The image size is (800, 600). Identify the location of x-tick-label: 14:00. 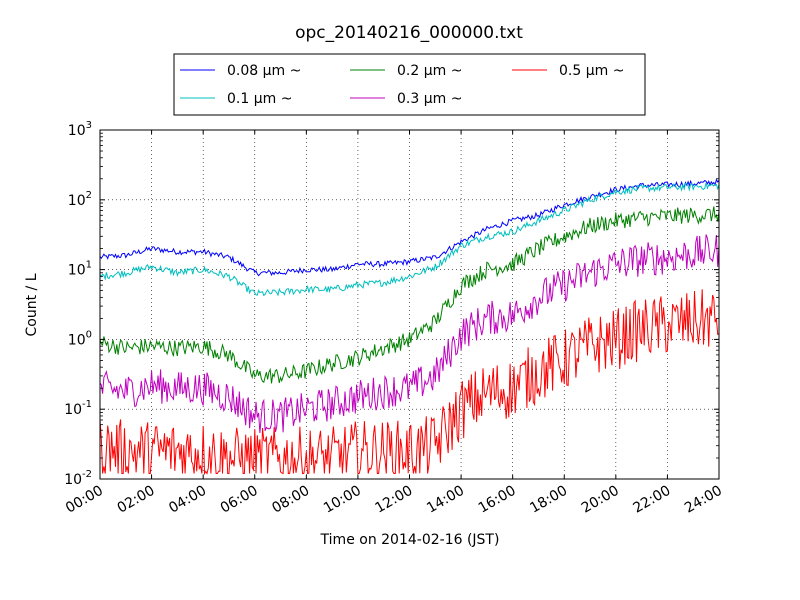
(445, 500).